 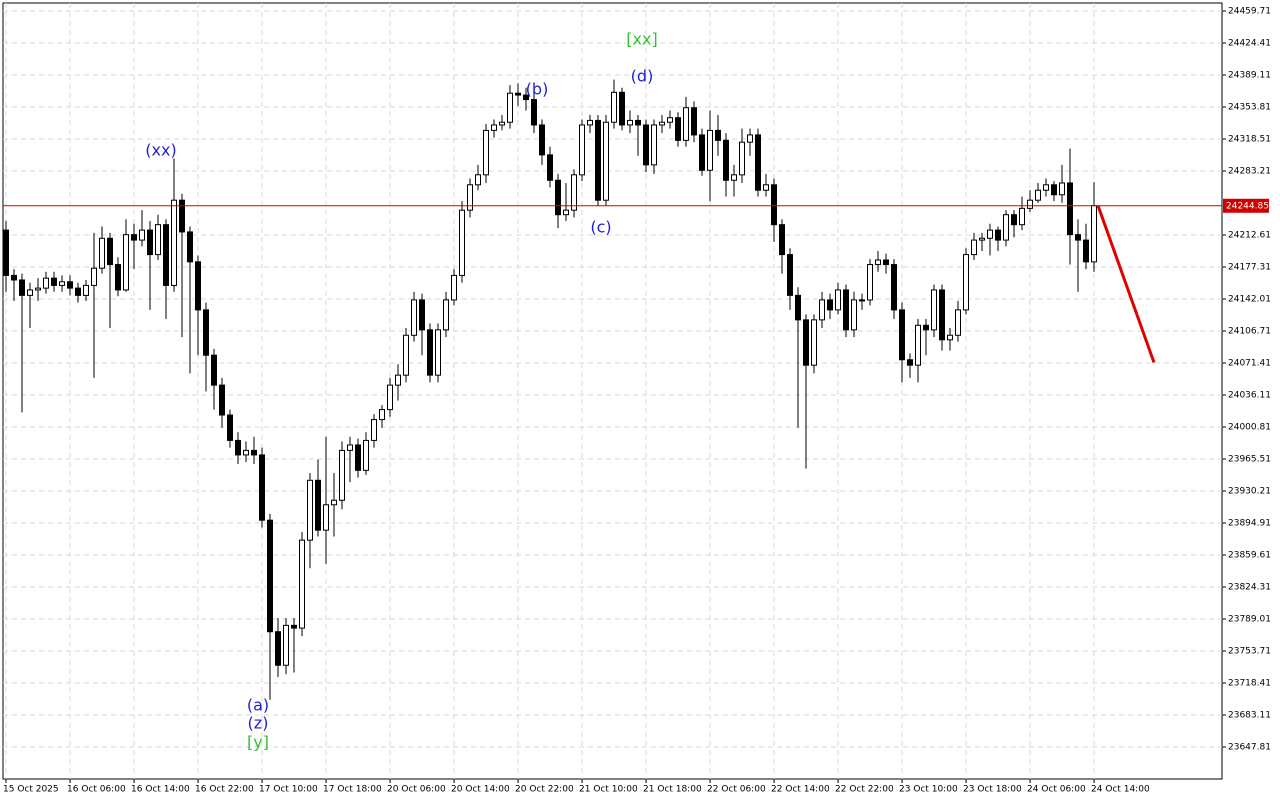 What do you see at coordinates (1249, 107) in the screenshot?
I see `y-tick-label: 24353.81` at bounding box center [1249, 107].